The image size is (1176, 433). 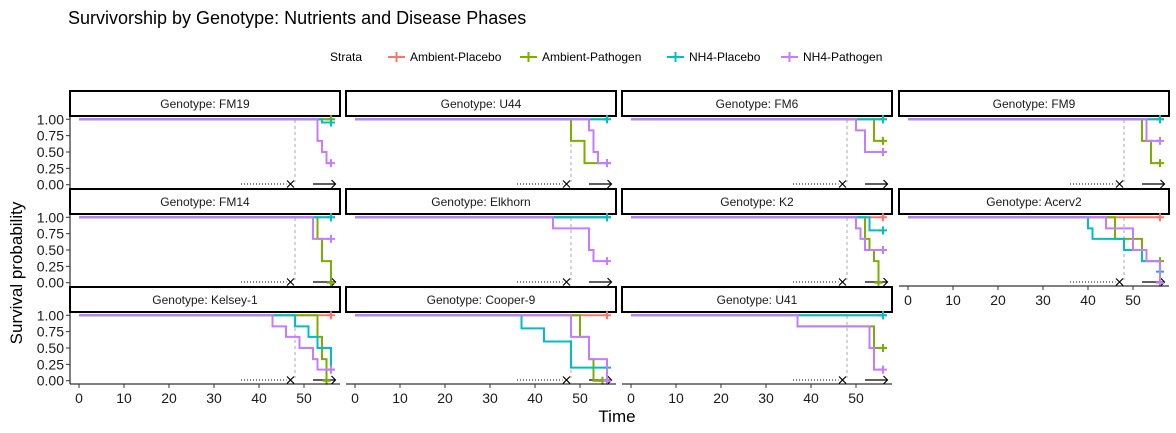 I want to click on panel-genotype-acerv2: Genotype: Acerv2 0 10 20 30 40 50, so click(x=1034, y=248).